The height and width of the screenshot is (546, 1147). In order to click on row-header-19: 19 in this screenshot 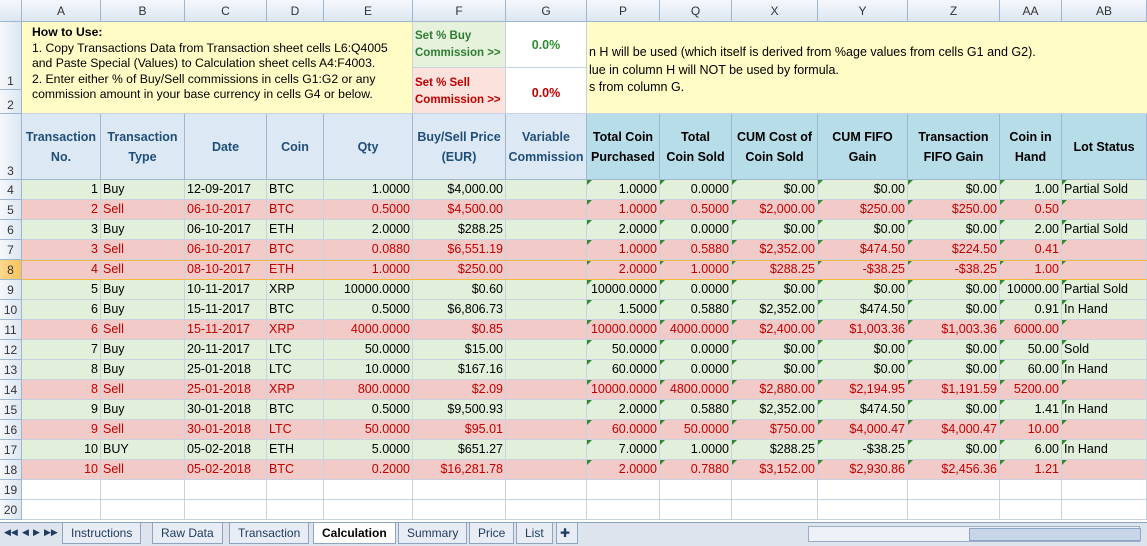, I will do `click(11, 490)`.